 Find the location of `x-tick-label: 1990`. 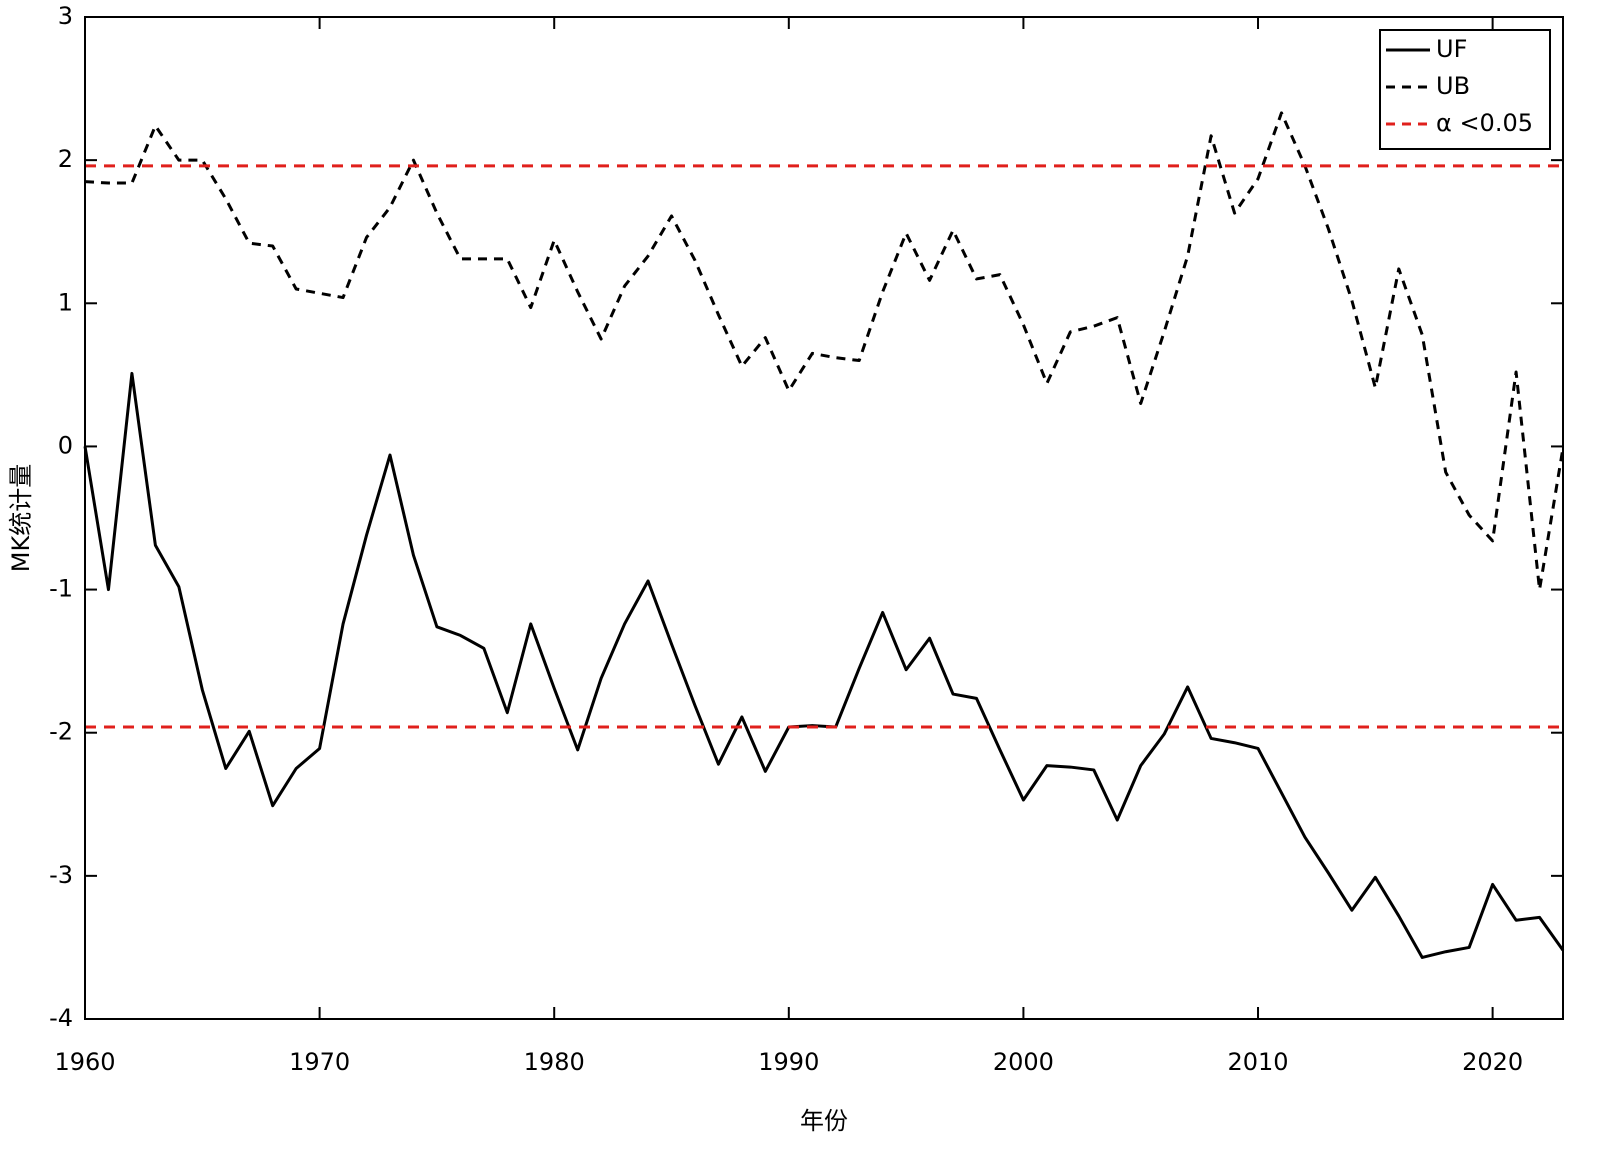

x-tick-label: 1990 is located at coordinates (788, 1062).